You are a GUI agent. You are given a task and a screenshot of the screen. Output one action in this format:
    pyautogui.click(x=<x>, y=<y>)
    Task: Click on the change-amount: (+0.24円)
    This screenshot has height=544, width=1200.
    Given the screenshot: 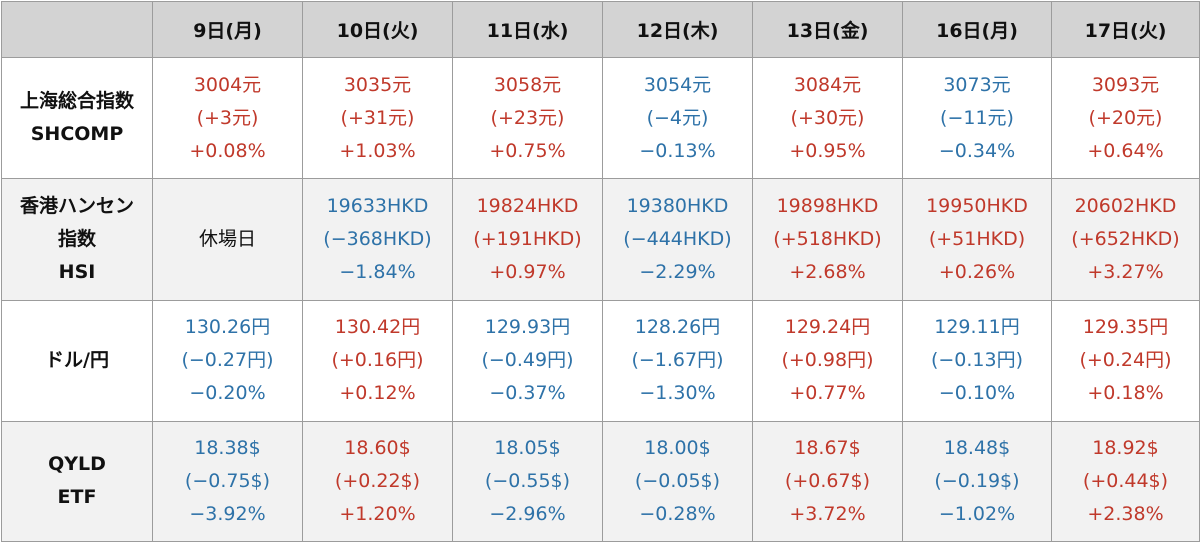 What is the action you would take?
    pyautogui.click(x=1125, y=360)
    